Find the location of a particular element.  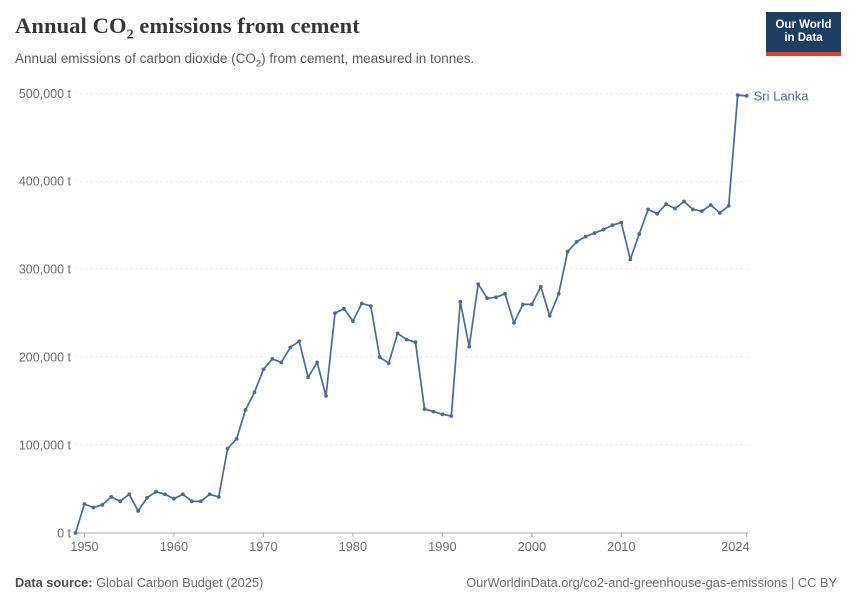

owid-logo-line2: in Data is located at coordinates (803, 38).